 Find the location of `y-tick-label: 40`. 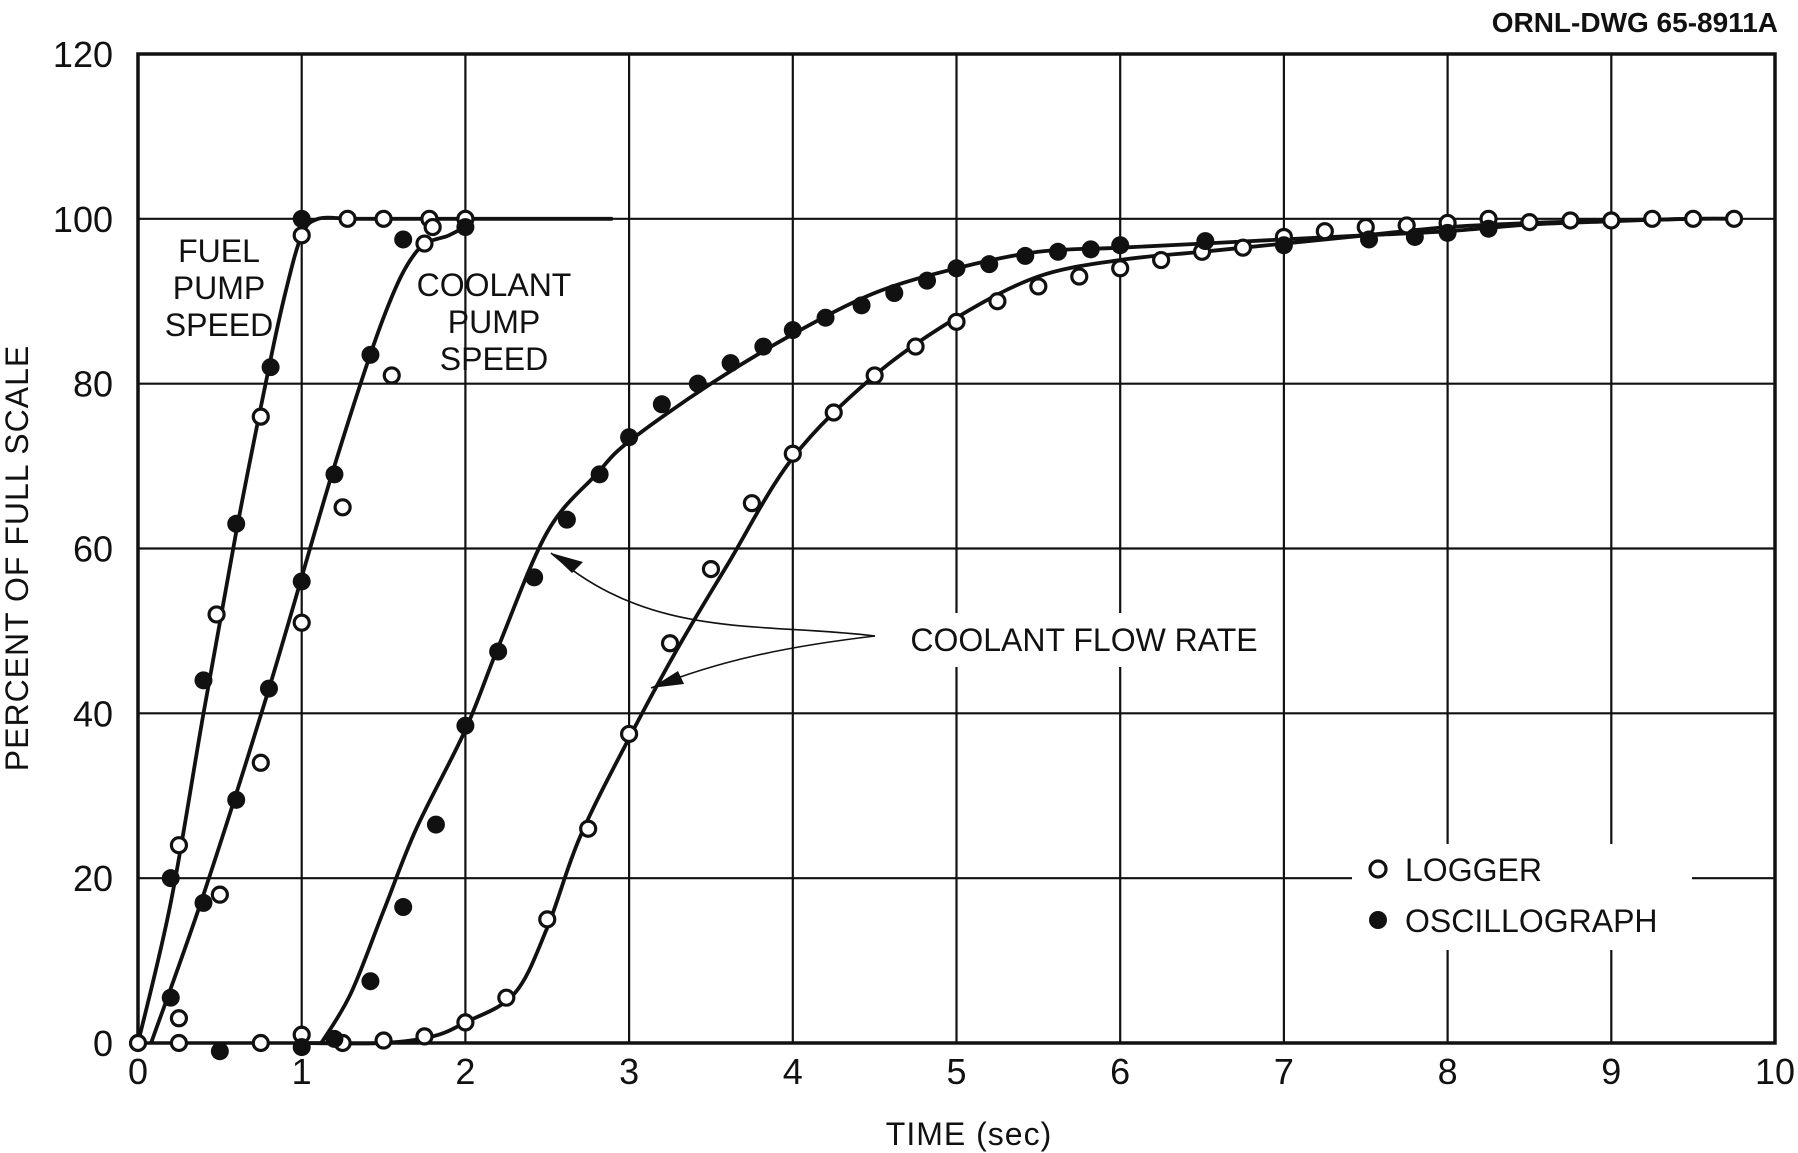

y-tick-label: 40 is located at coordinates (93, 713).